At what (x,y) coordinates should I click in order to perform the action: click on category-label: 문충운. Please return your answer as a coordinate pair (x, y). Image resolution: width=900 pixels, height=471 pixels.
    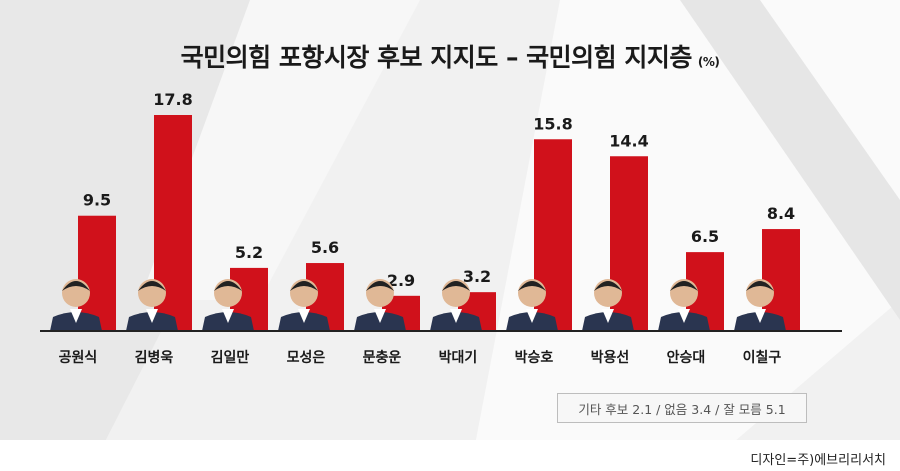
    Looking at the image, I should click on (382, 358).